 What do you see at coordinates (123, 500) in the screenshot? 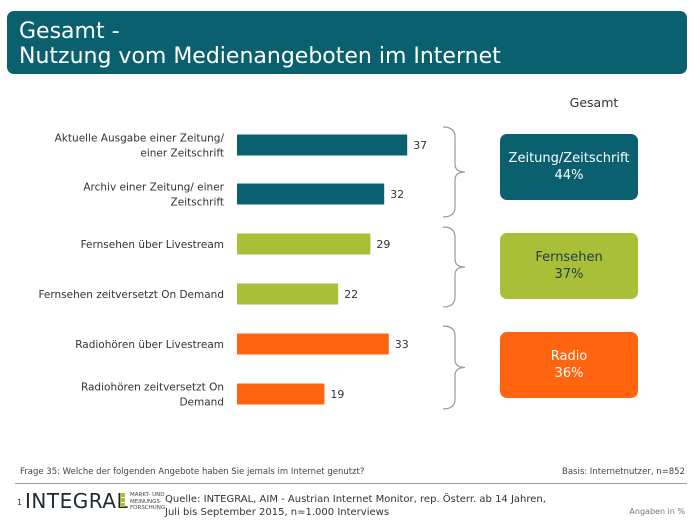
I see `logo-mark-icon` at bounding box center [123, 500].